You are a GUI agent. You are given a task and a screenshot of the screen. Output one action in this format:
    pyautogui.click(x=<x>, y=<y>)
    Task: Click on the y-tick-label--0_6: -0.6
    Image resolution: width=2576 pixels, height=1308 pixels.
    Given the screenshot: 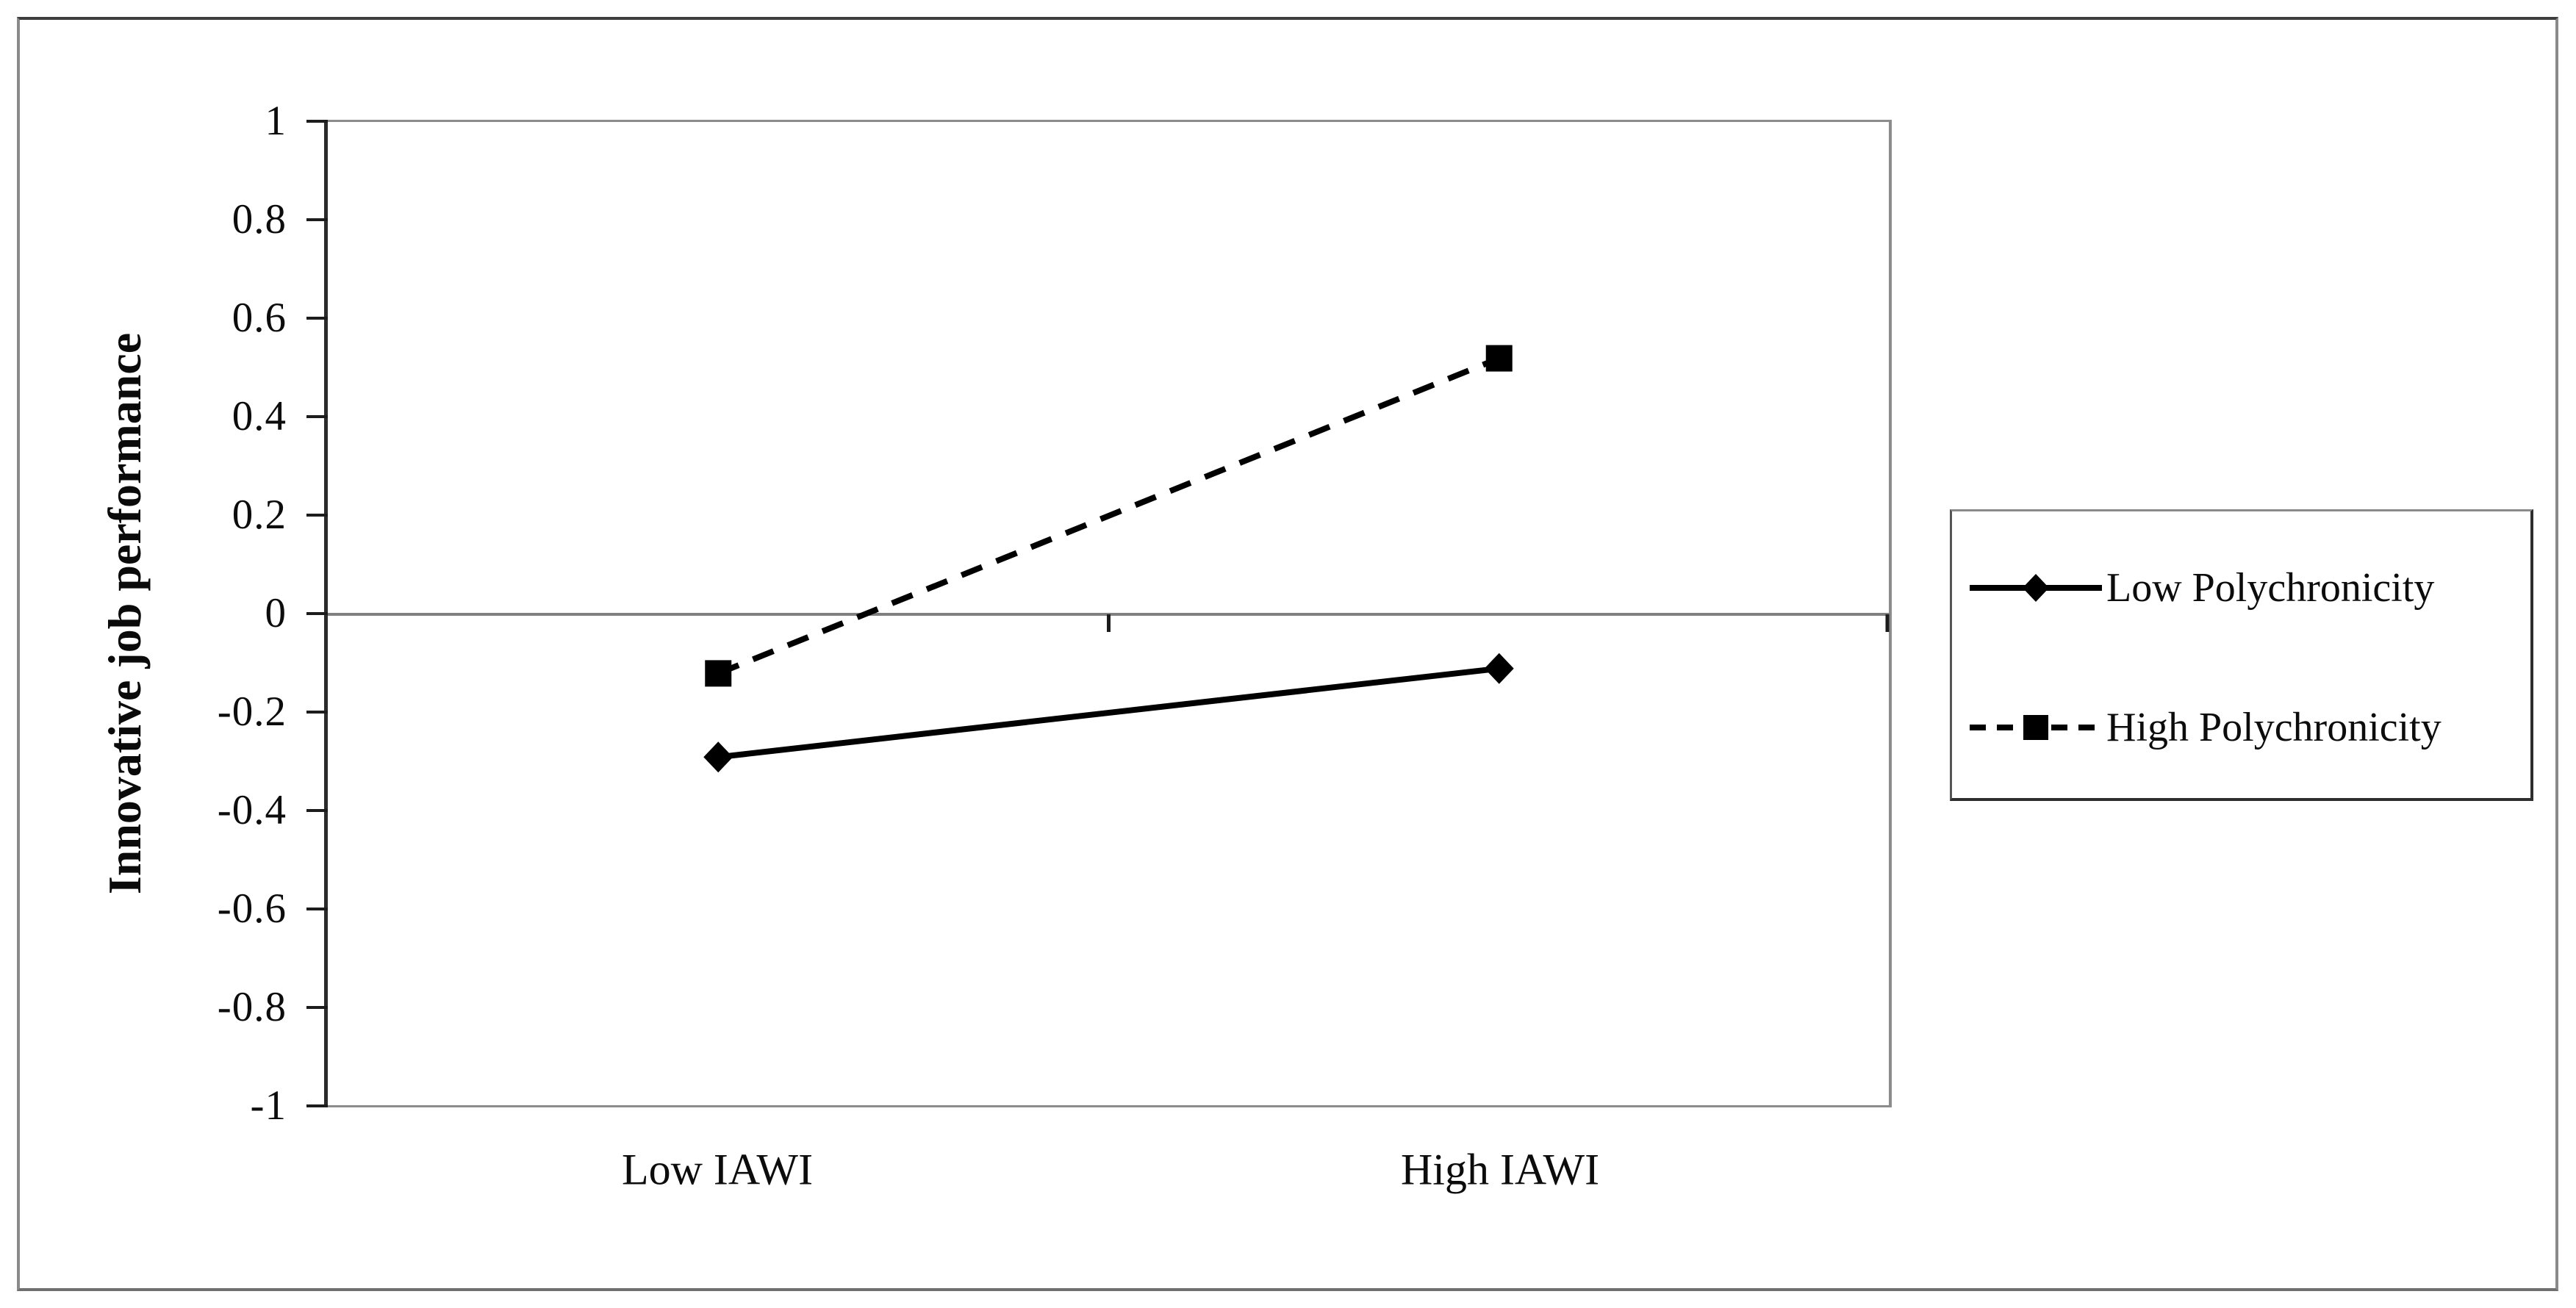 What is the action you would take?
    pyautogui.click(x=252, y=908)
    